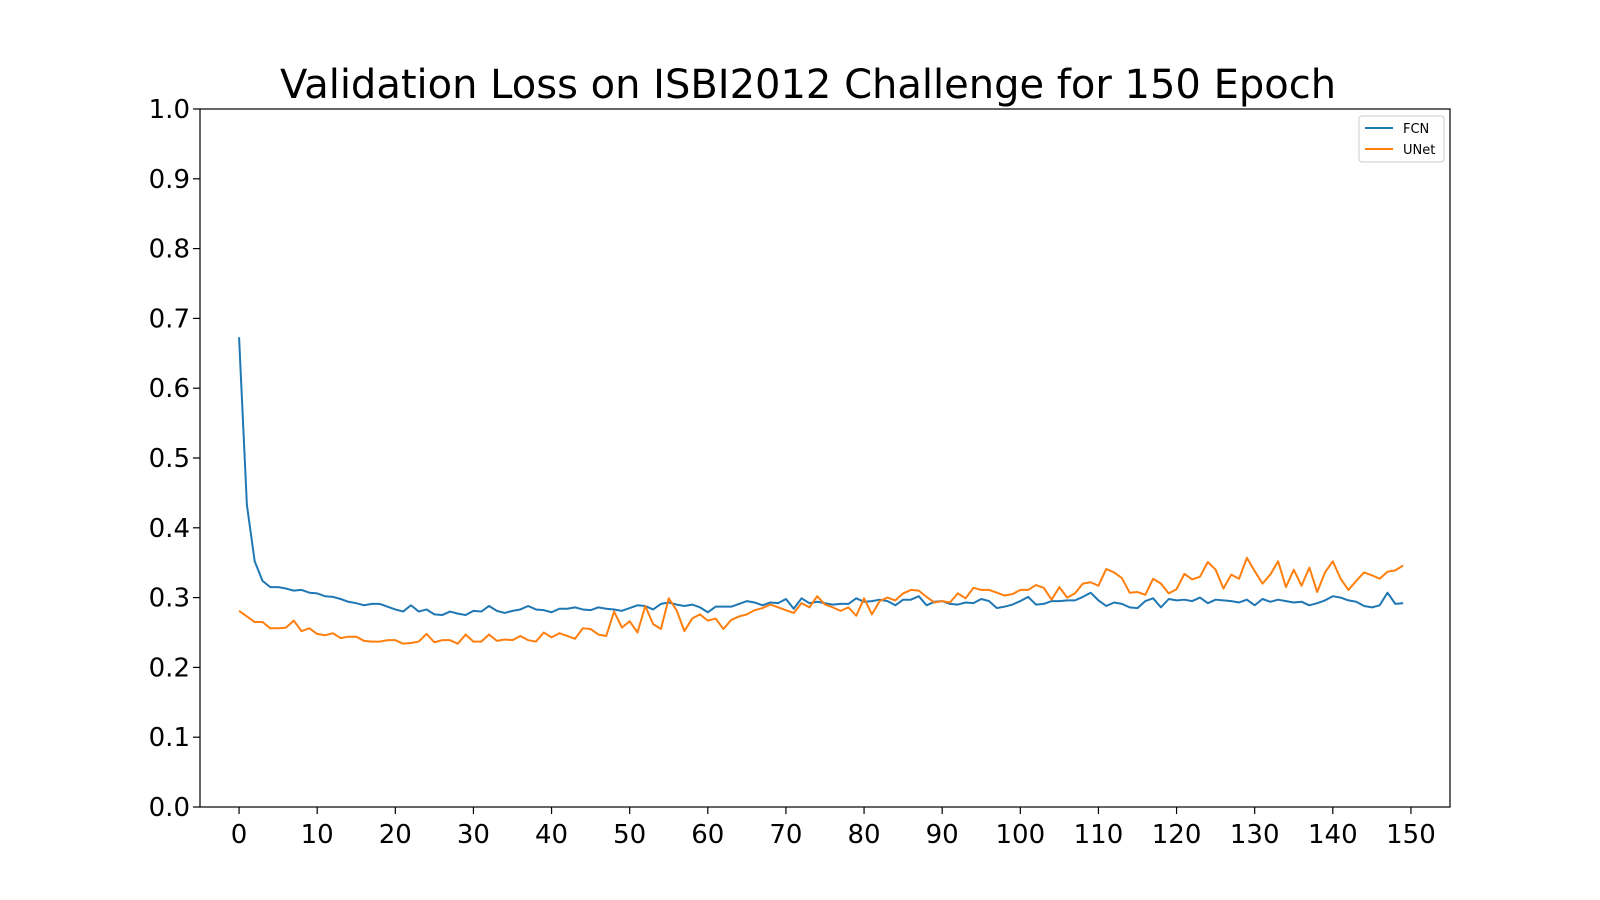 The image size is (1600, 900). Describe the element at coordinates (1177, 835) in the screenshot. I see `x-tick-label: 120` at that location.